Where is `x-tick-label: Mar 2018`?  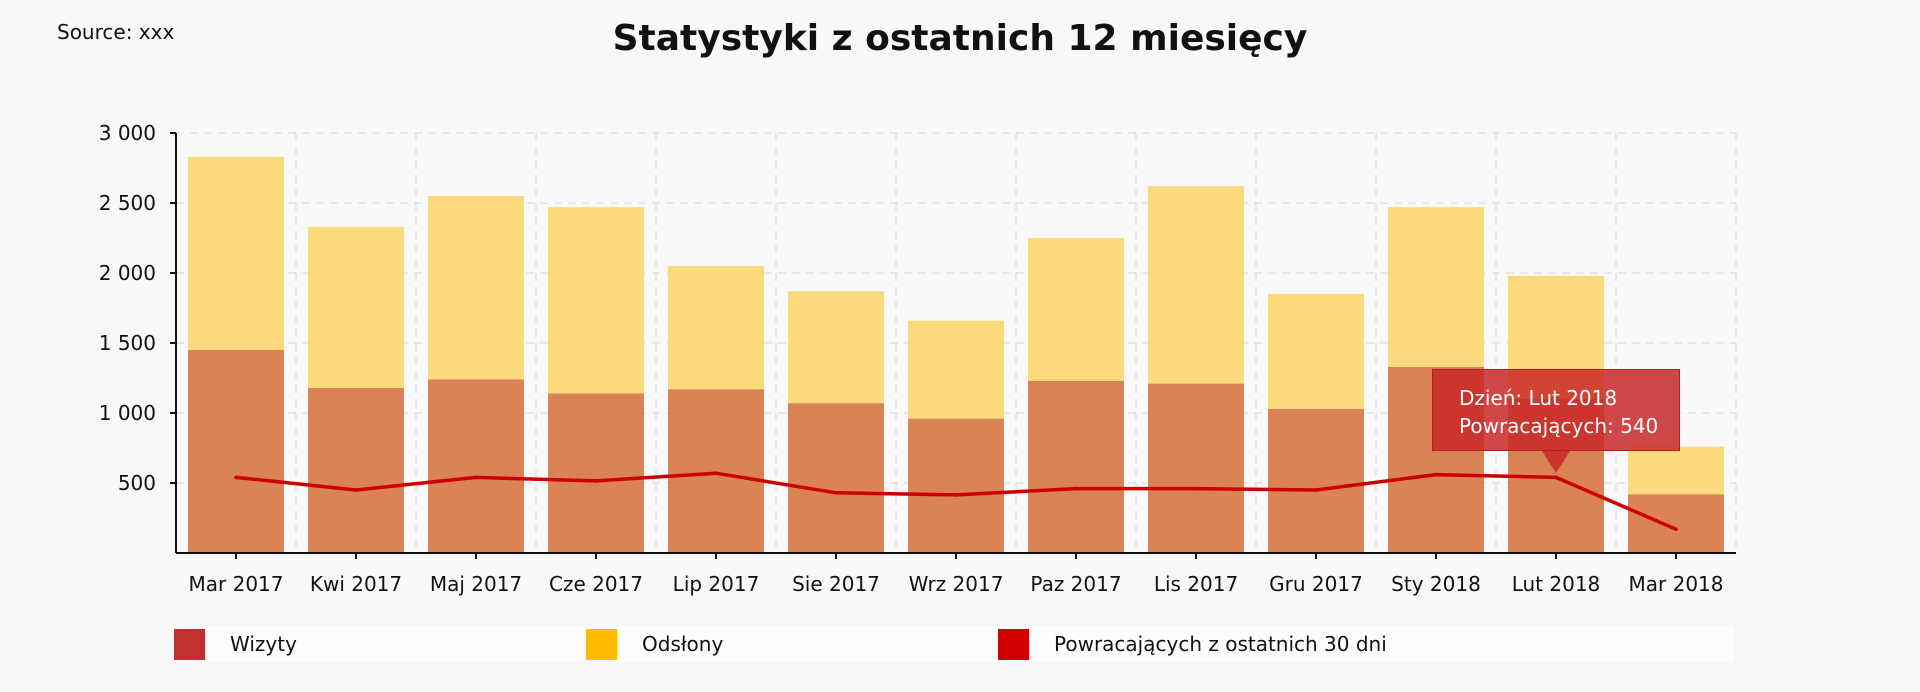
x-tick-label: Mar 2018 is located at coordinates (1676, 584).